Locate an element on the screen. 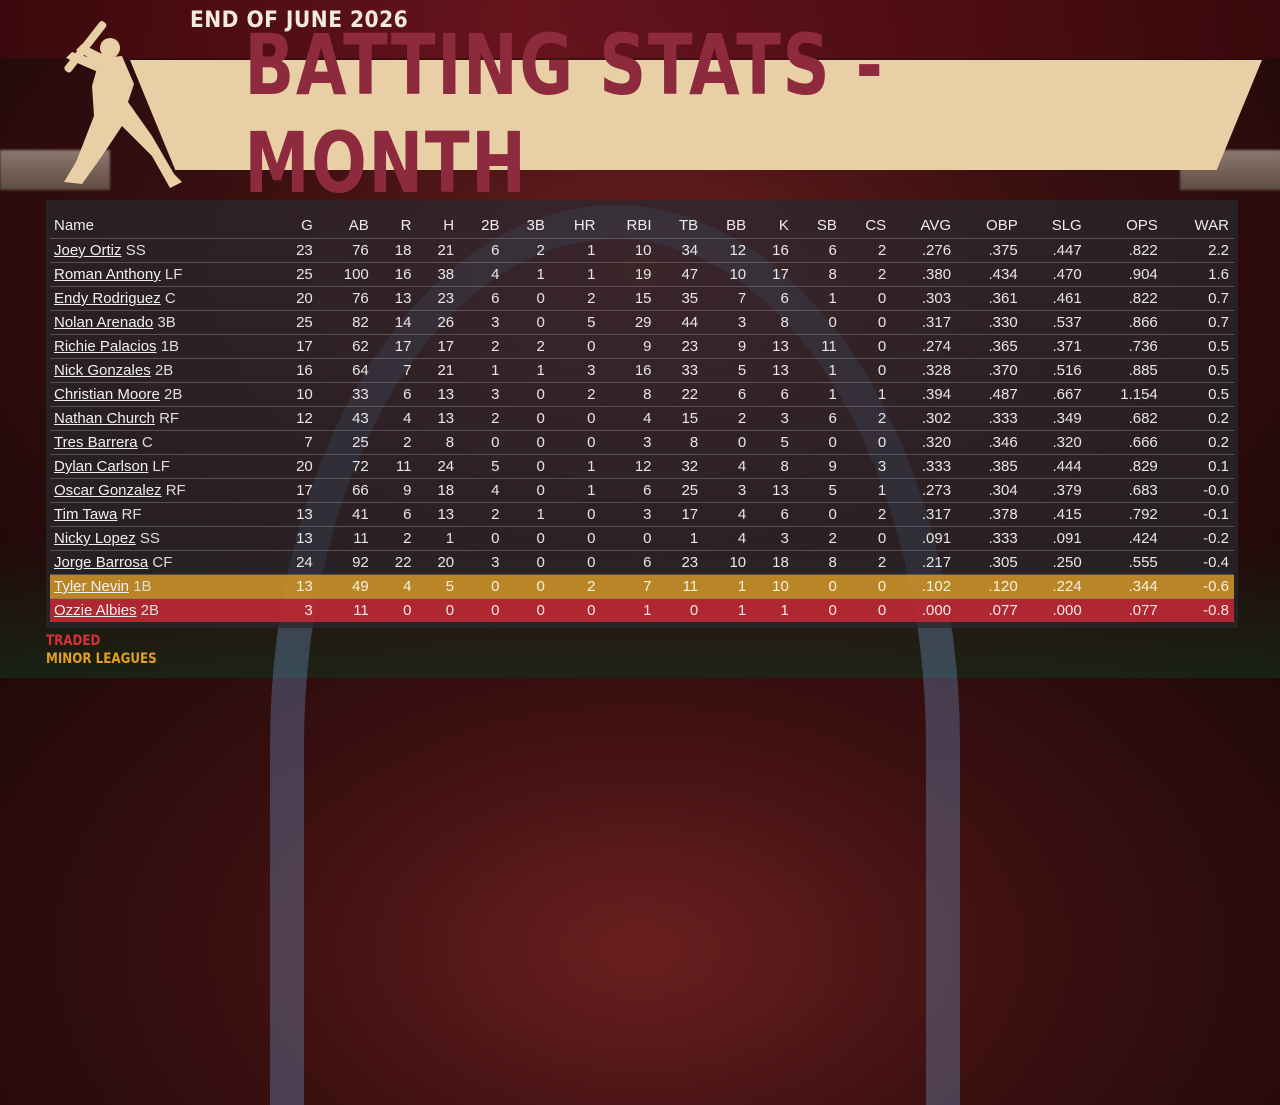 The image size is (1280, 1105). player-name-link: Christian Moore is located at coordinates (107, 394).